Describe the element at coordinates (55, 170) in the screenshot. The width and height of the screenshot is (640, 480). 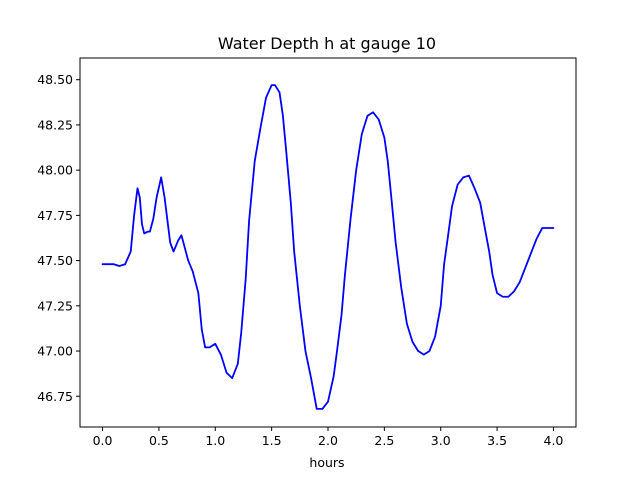
I see `y-tick-label: 48.00` at that location.